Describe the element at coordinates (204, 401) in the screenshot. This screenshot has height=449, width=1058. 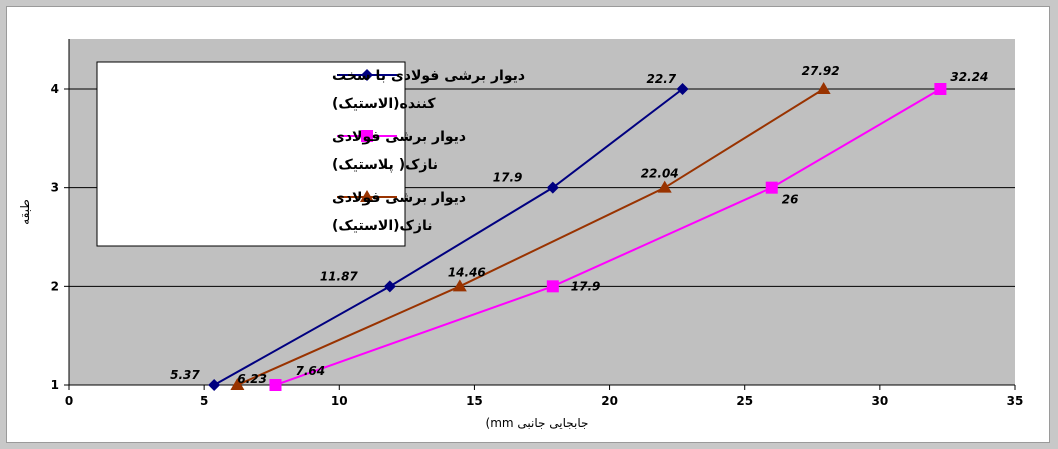
I see `x-tick-label: 5` at that location.